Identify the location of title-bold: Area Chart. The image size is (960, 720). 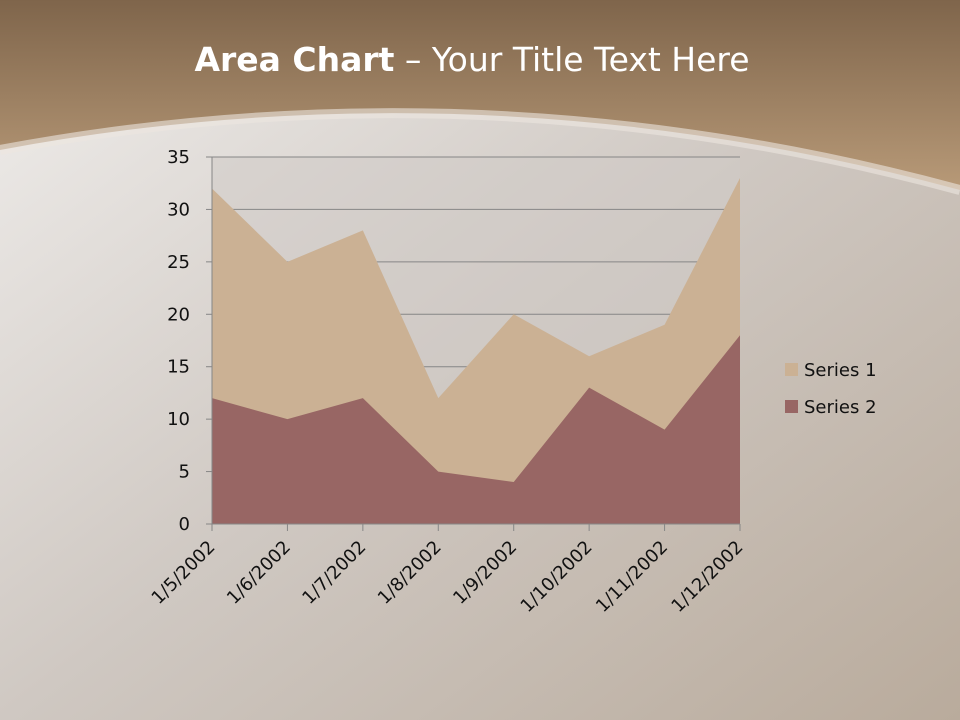
(294, 59).